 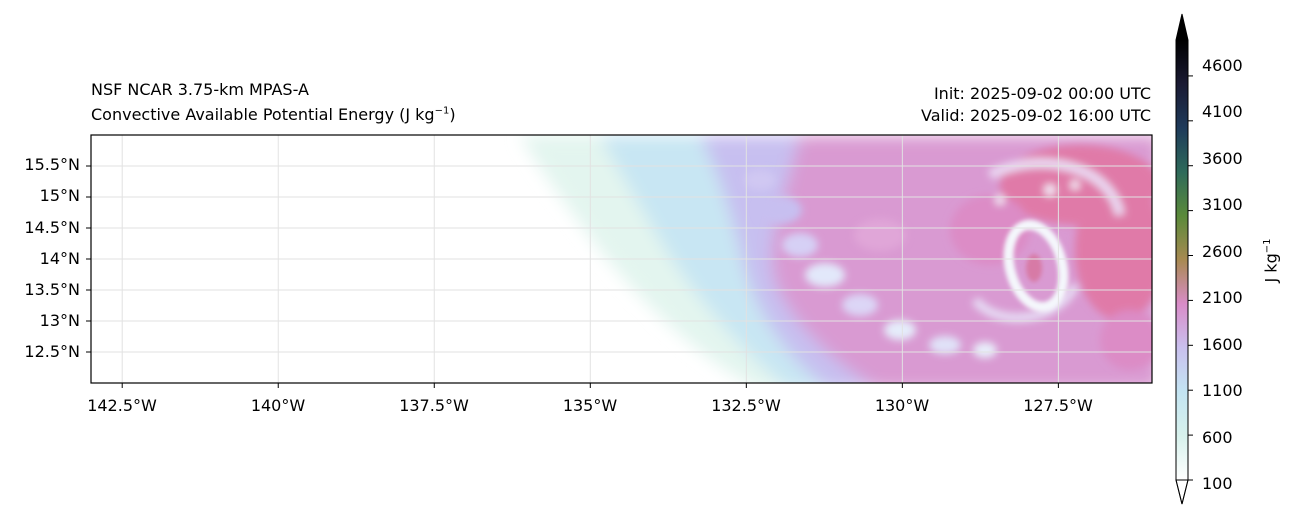 I want to click on init-time: Init: 2025-09-02 00:00 UTC, so click(x=1042, y=93).